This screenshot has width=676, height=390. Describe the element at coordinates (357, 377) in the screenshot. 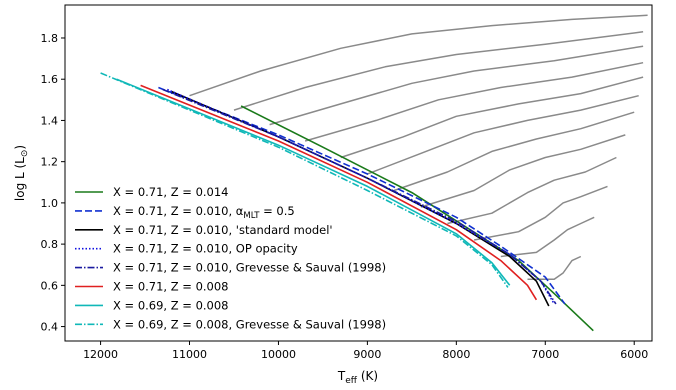

I see `x-axis-label: Teff (K)` at that location.